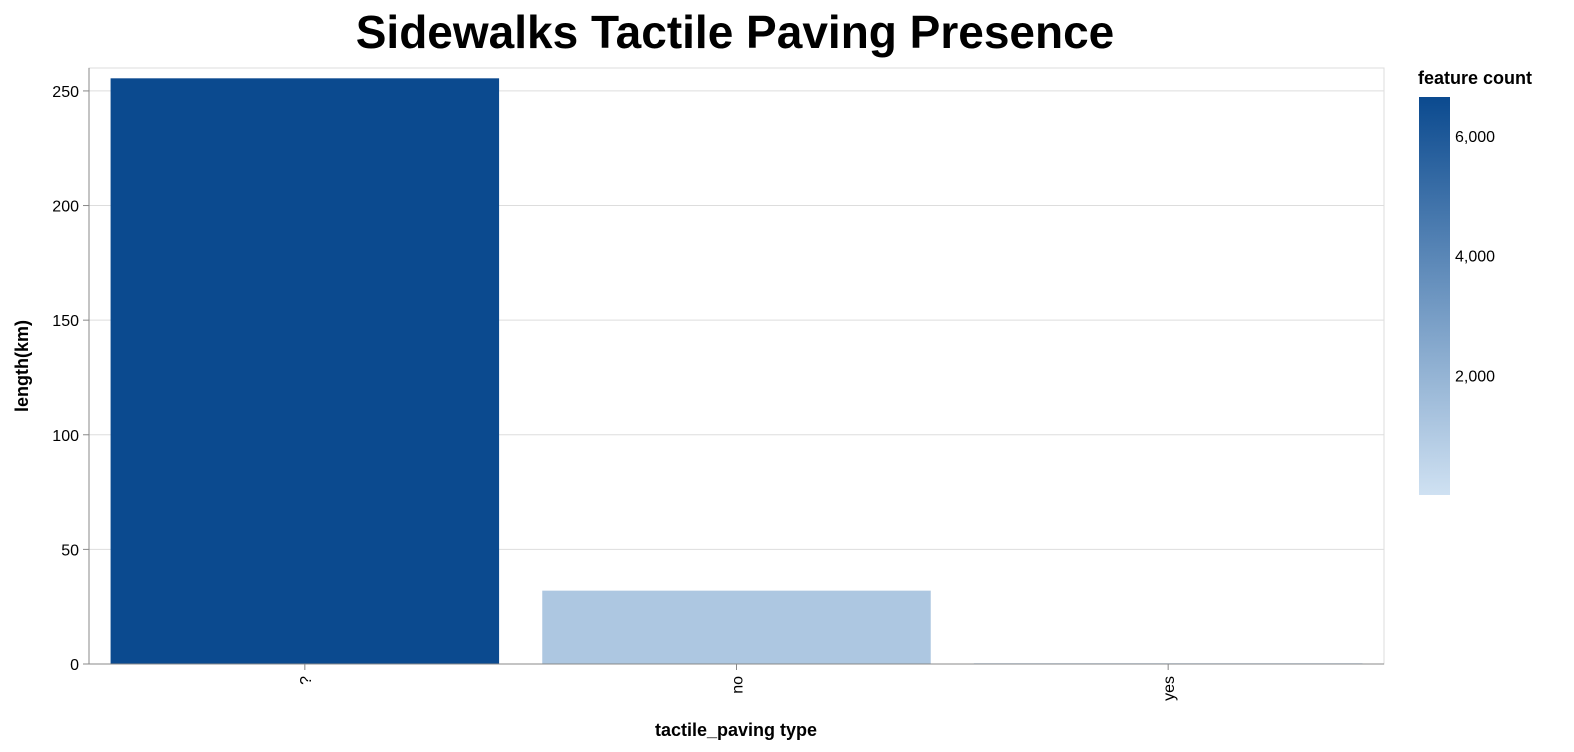  Describe the element at coordinates (738, 685) in the screenshot. I see `x-tick-label: no` at that location.